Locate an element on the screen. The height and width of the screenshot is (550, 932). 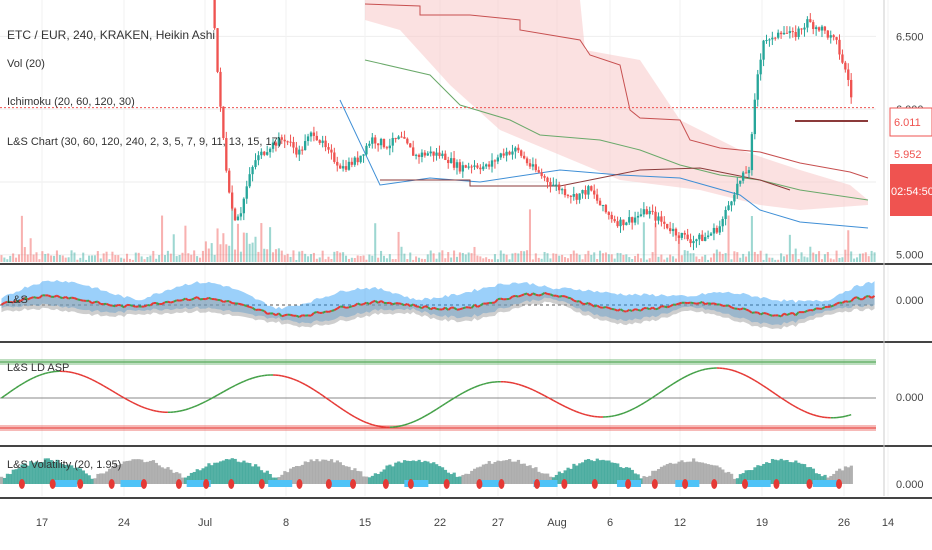
price-badge-last: 6.011 is located at coordinates (910, 122).